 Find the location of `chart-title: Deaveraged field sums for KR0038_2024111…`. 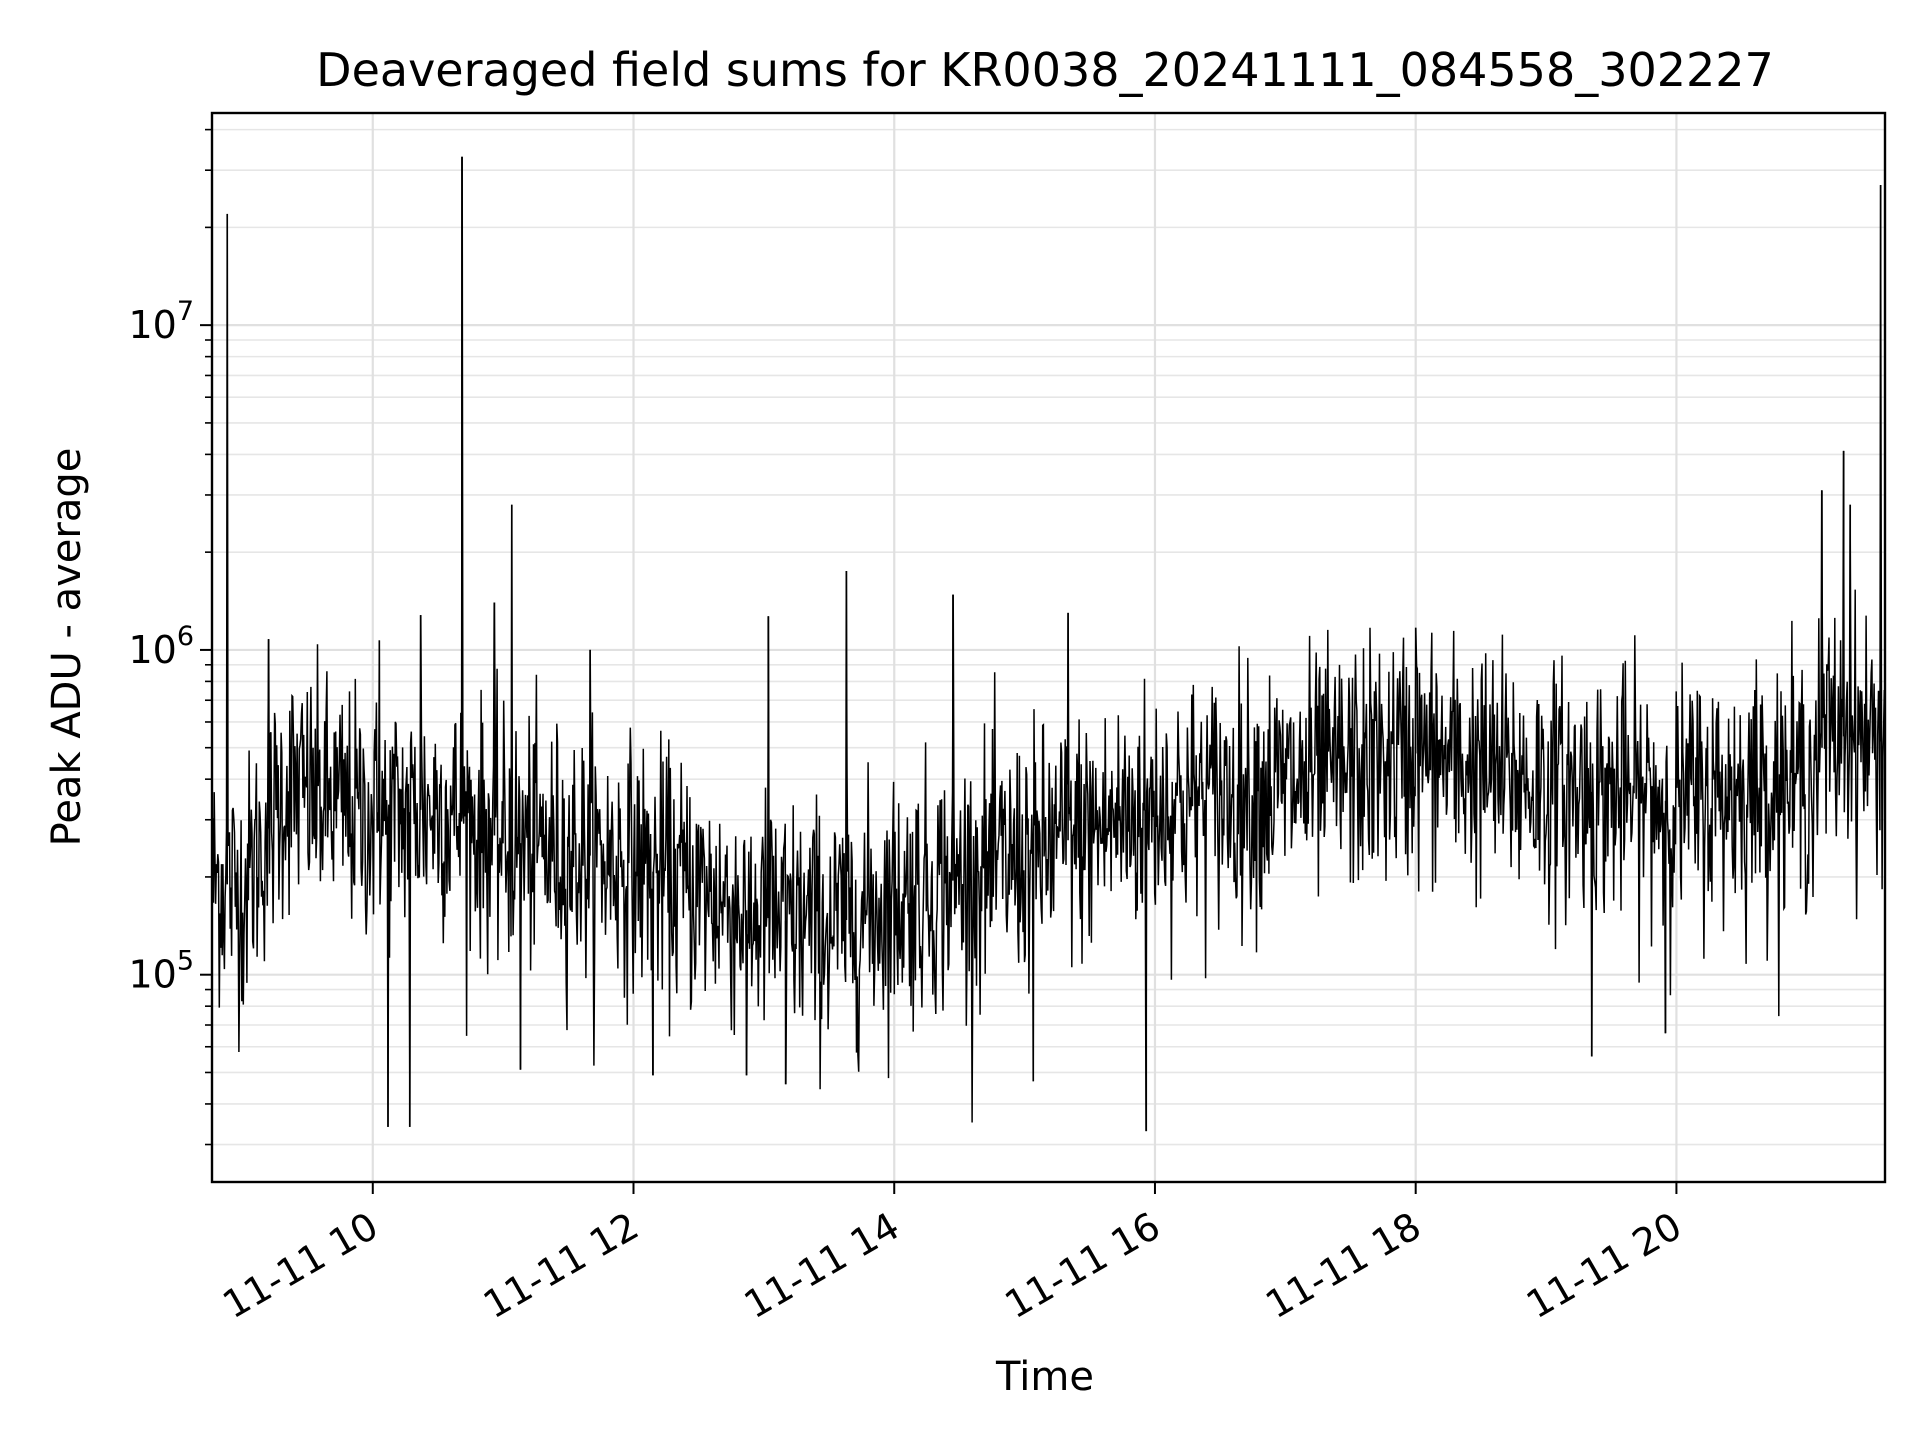

chart-title: Deaveraged field sums for KR0038_2024111… is located at coordinates (1045, 70).